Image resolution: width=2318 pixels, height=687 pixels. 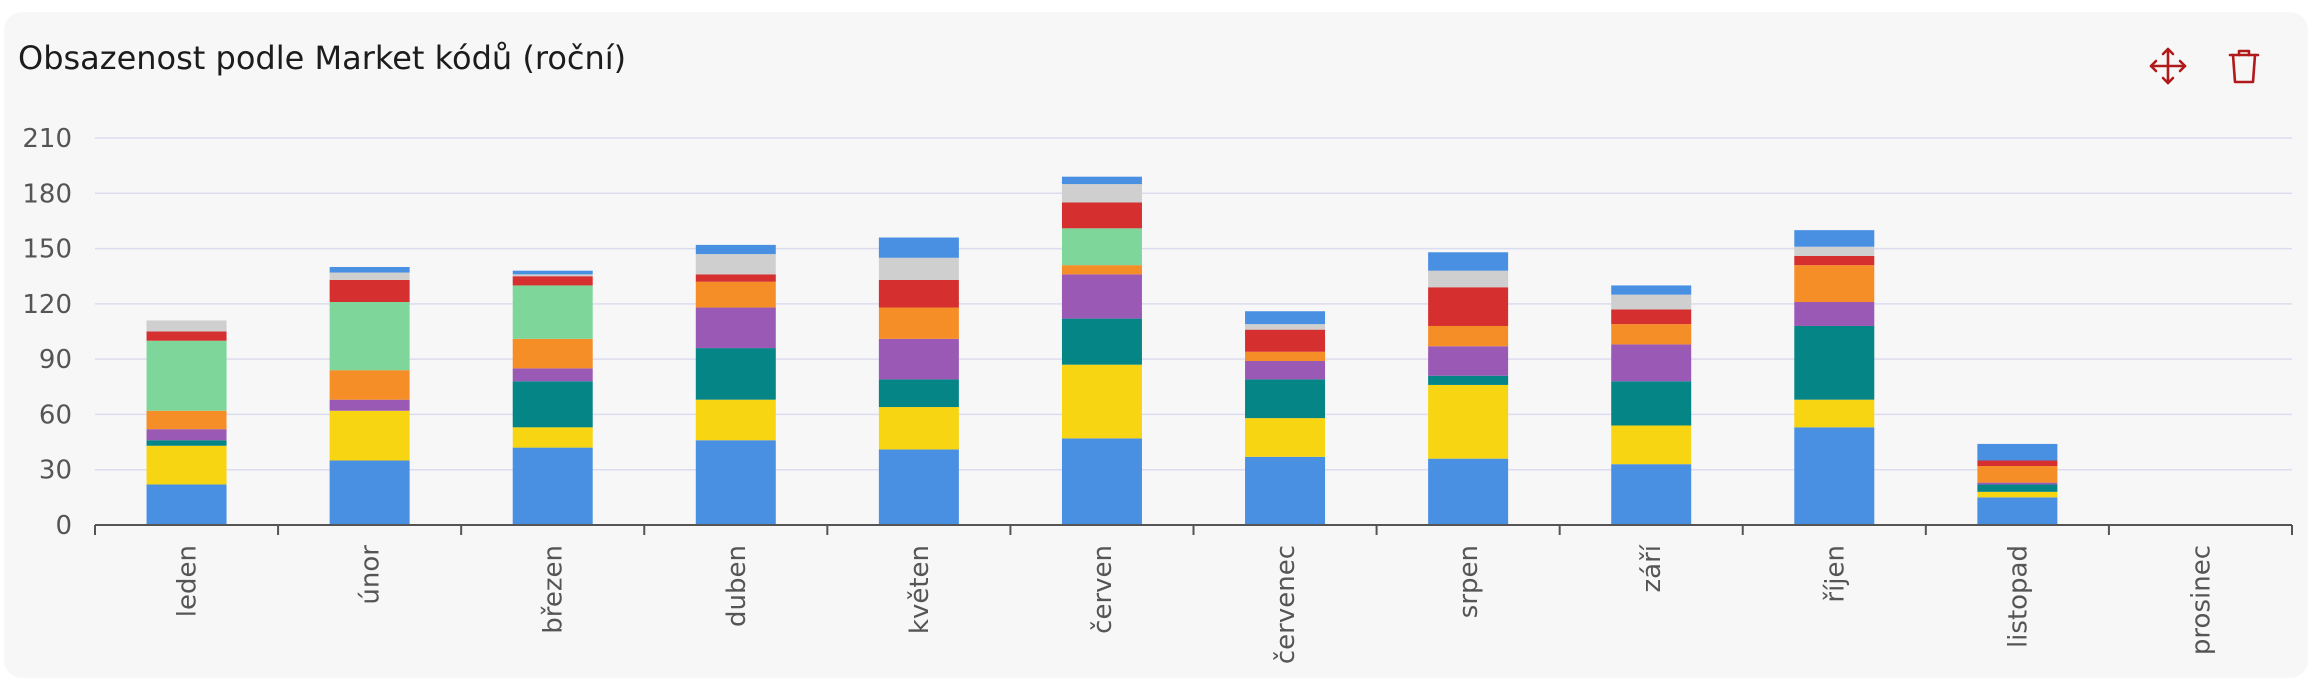 I want to click on x-tick-label: únor, so click(x=371, y=575).